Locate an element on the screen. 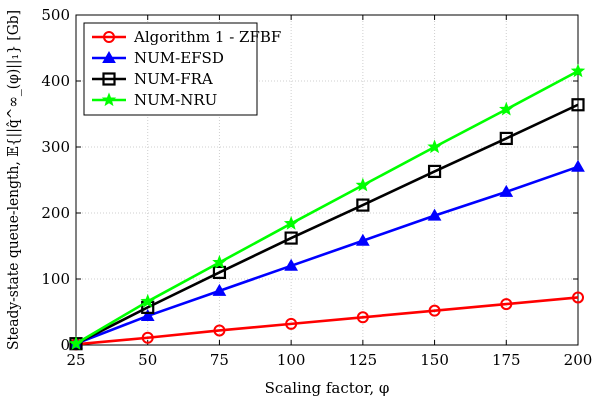 This screenshot has height=404, width=598. y-tick-label: 400 is located at coordinates (55, 81).